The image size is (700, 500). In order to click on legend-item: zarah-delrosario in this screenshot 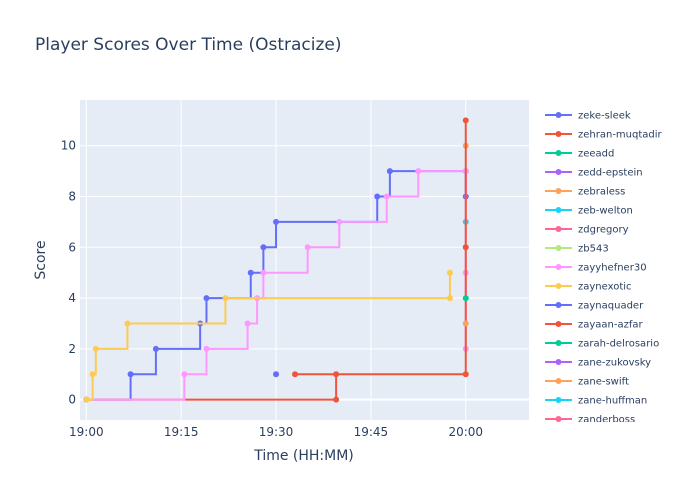, I will do `click(602, 344)`.